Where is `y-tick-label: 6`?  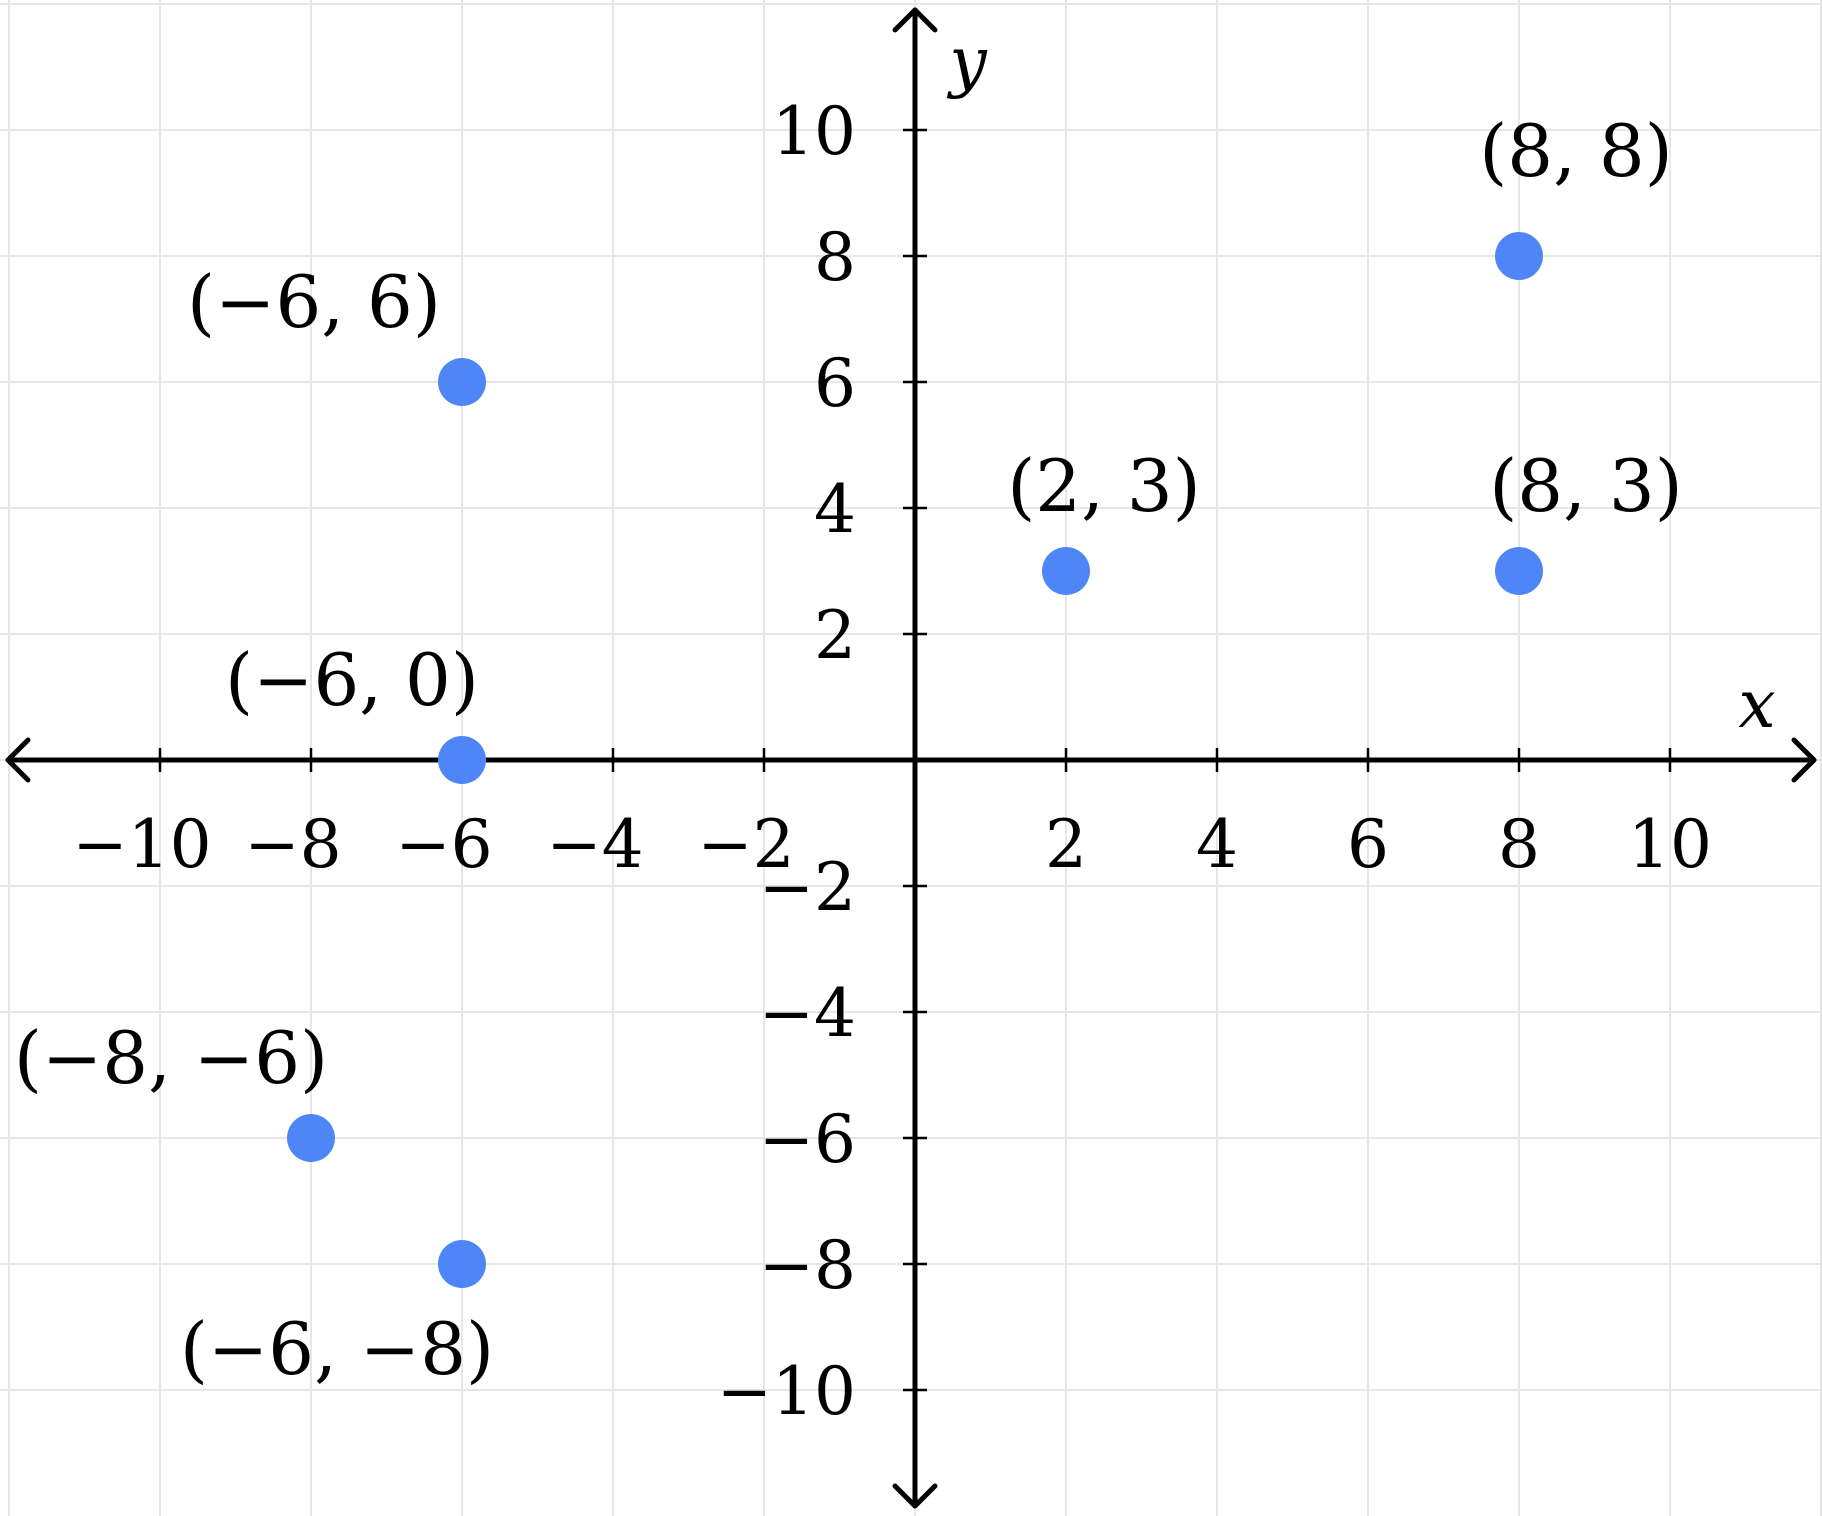
y-tick-label: 6 is located at coordinates (835, 383).